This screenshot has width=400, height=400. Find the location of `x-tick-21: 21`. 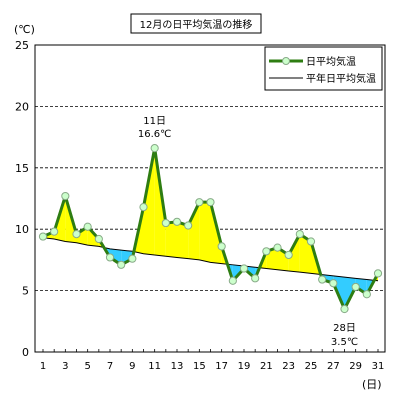

x-tick-21: 21 is located at coordinates (266, 366).